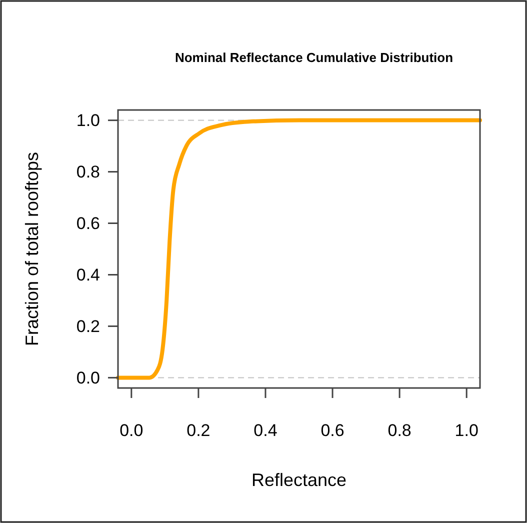 This screenshot has height=523, width=527. I want to click on chart-title: Nominal Reflectance Cumulative Distribution, so click(314, 57).